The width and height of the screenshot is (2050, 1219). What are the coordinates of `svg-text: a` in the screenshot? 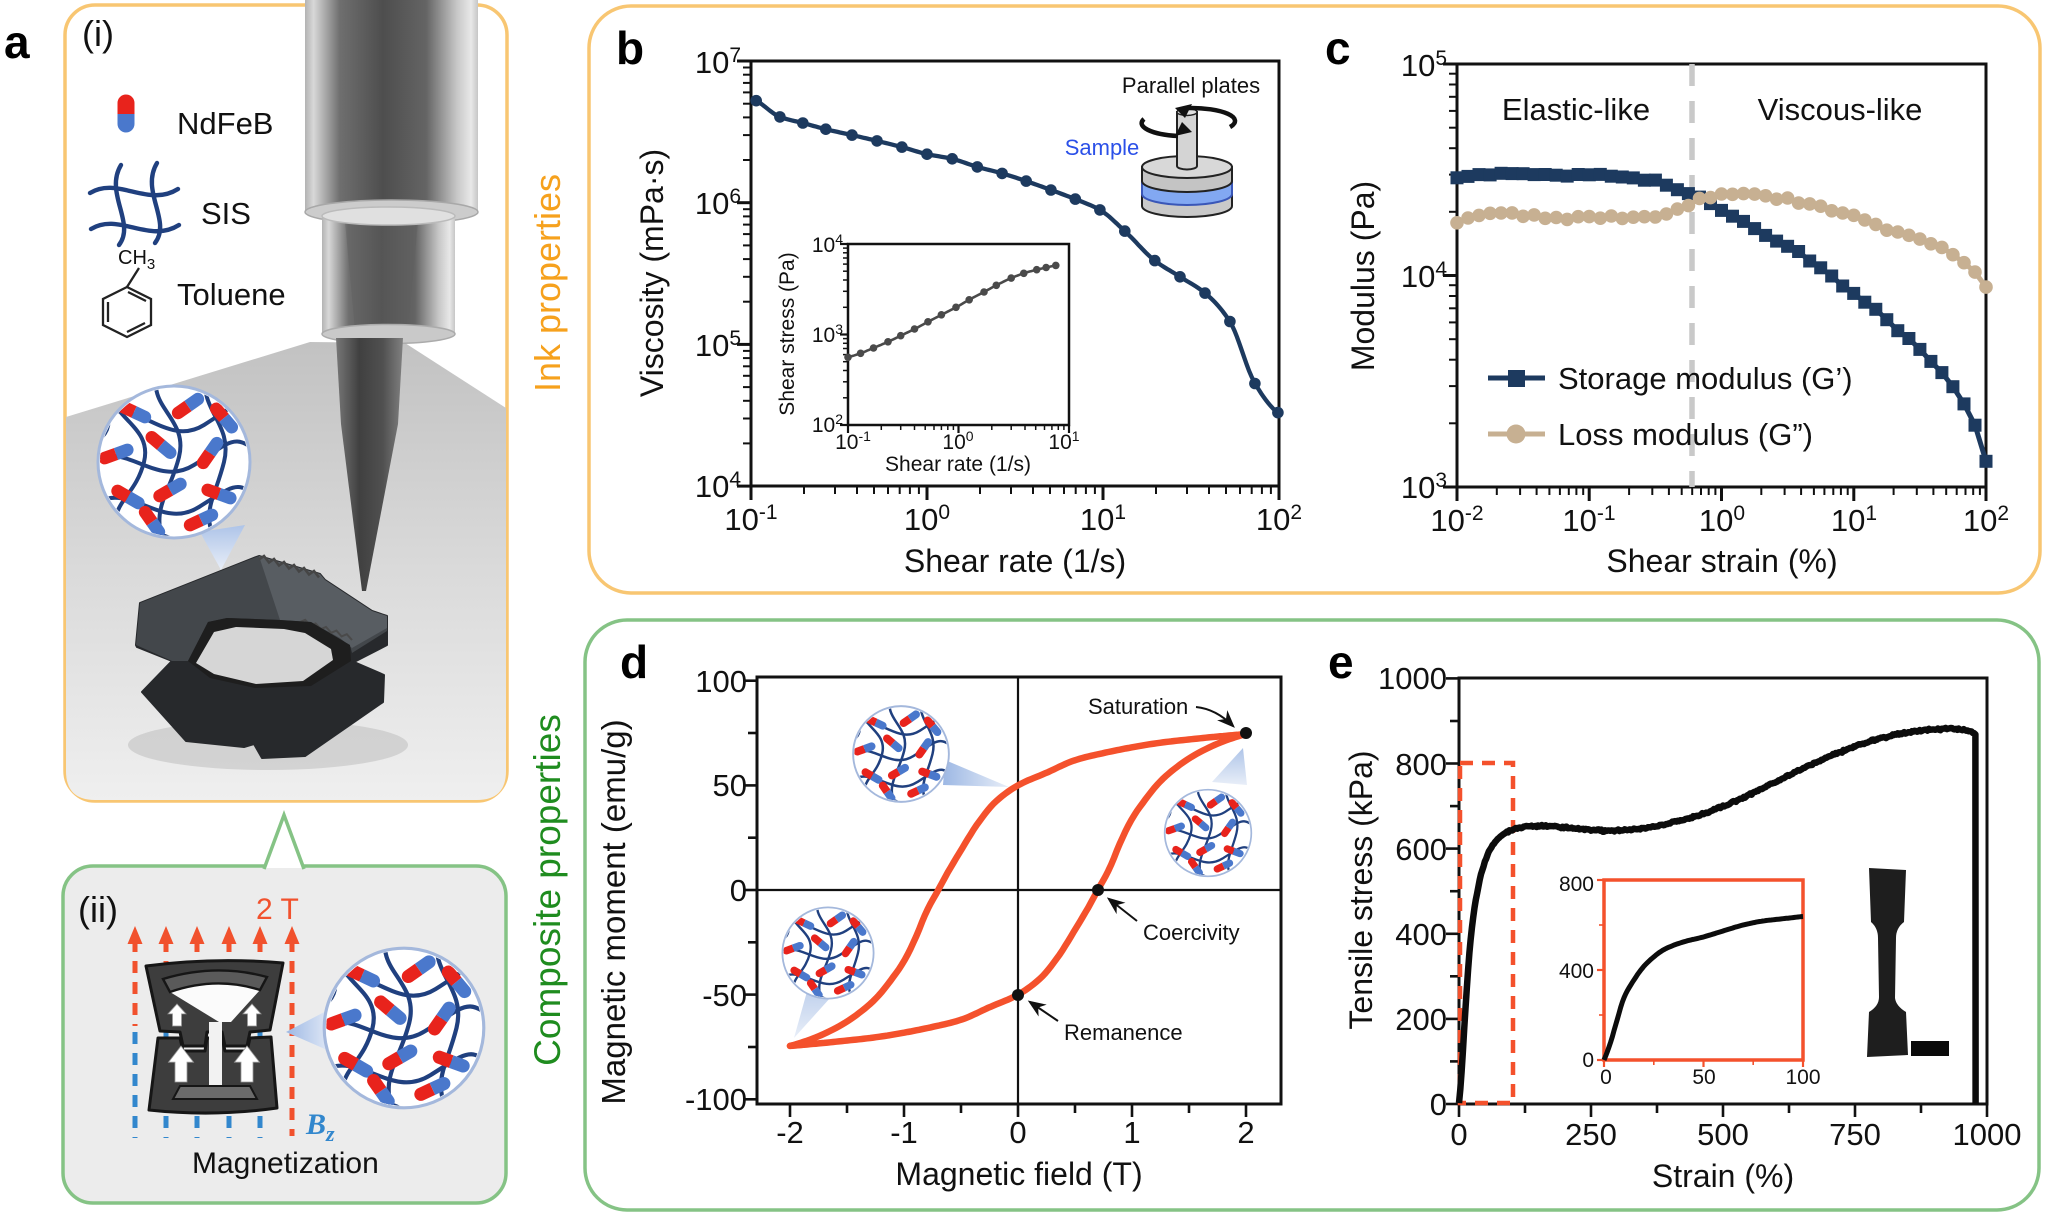 It's located at (17, 42).